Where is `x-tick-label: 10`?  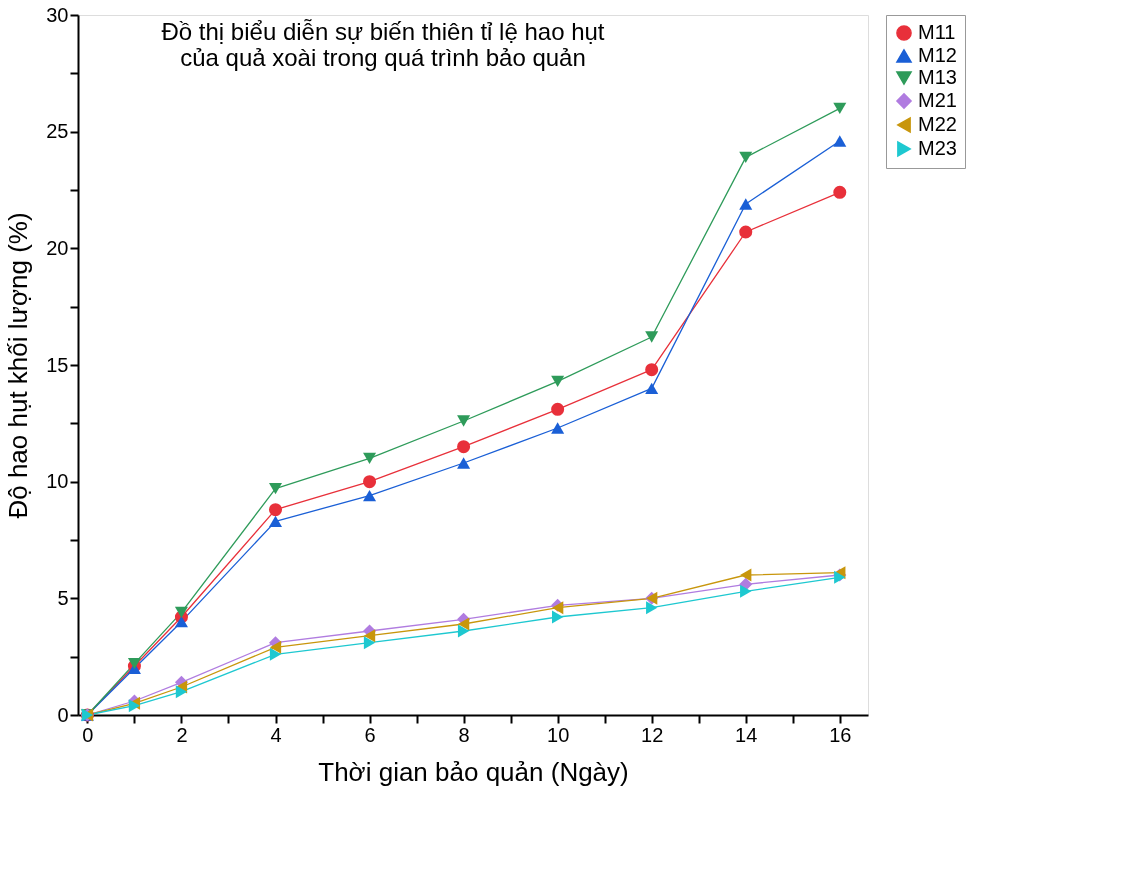
x-tick-label: 10 is located at coordinates (558, 734).